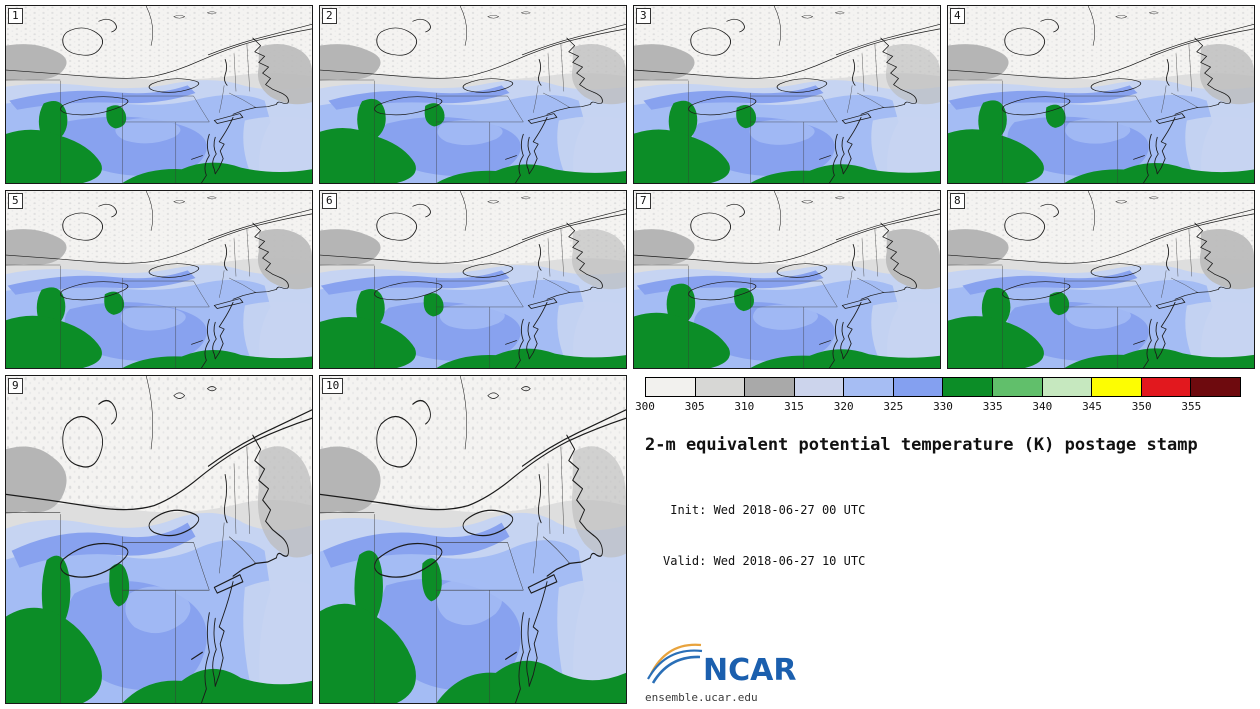 The image size is (1260, 709). What do you see at coordinates (15, 386) in the screenshot?
I see `panel-number: 9` at bounding box center [15, 386].